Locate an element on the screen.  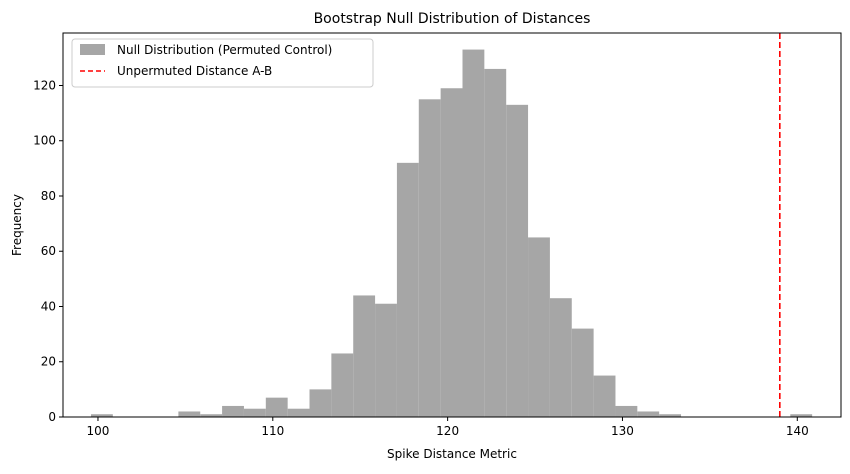
legend-box is located at coordinates (222, 63).